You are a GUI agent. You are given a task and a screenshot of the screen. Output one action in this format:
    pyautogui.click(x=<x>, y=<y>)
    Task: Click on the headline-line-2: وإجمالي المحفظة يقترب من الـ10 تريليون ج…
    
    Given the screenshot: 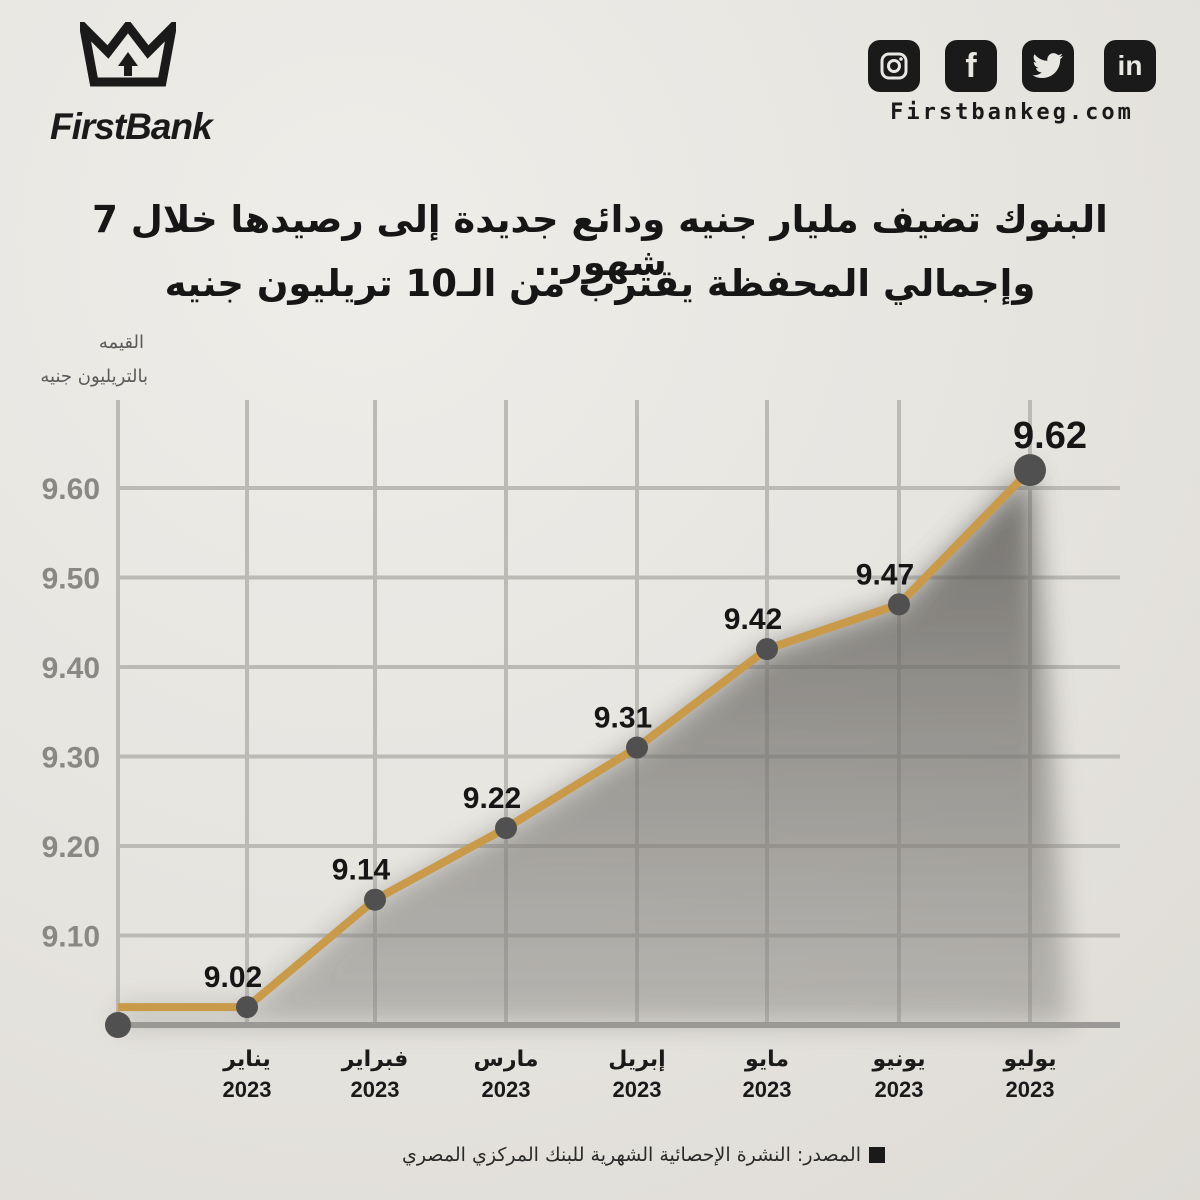 What is the action you would take?
    pyautogui.click(x=600, y=283)
    